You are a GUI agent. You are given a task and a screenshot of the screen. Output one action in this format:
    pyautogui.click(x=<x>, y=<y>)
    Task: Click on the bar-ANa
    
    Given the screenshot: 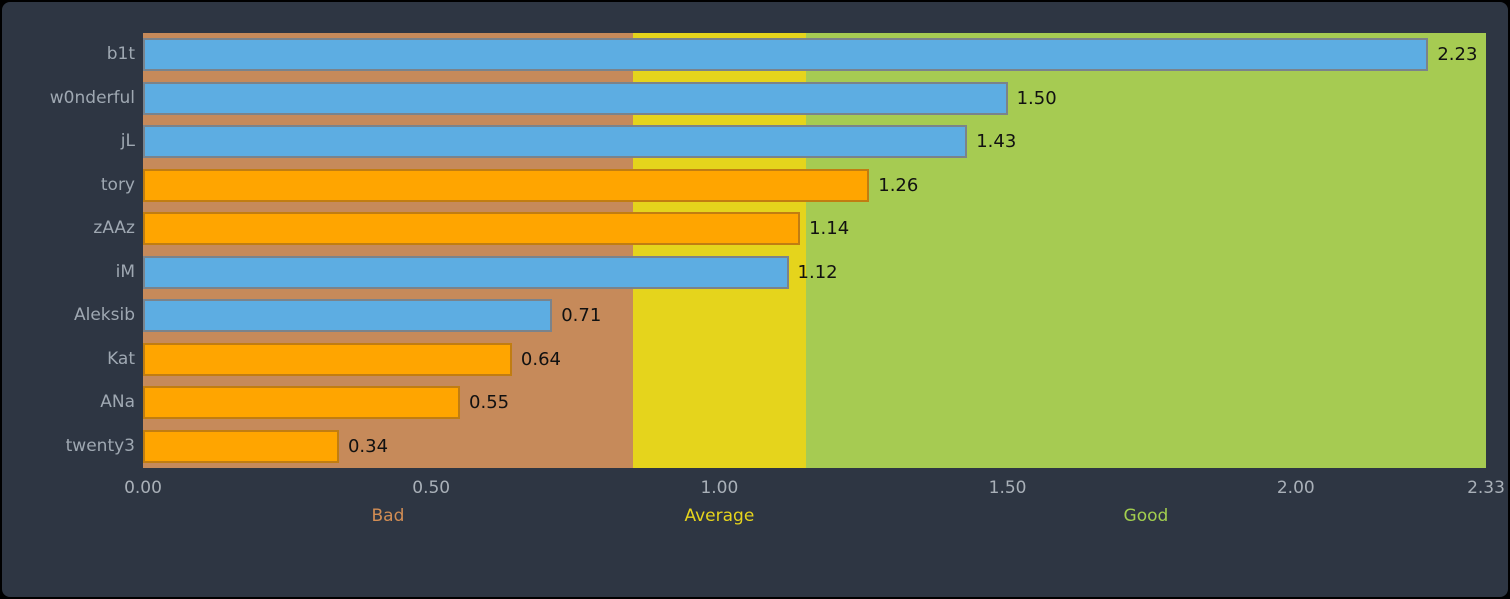 What is the action you would take?
    pyautogui.click(x=302, y=403)
    